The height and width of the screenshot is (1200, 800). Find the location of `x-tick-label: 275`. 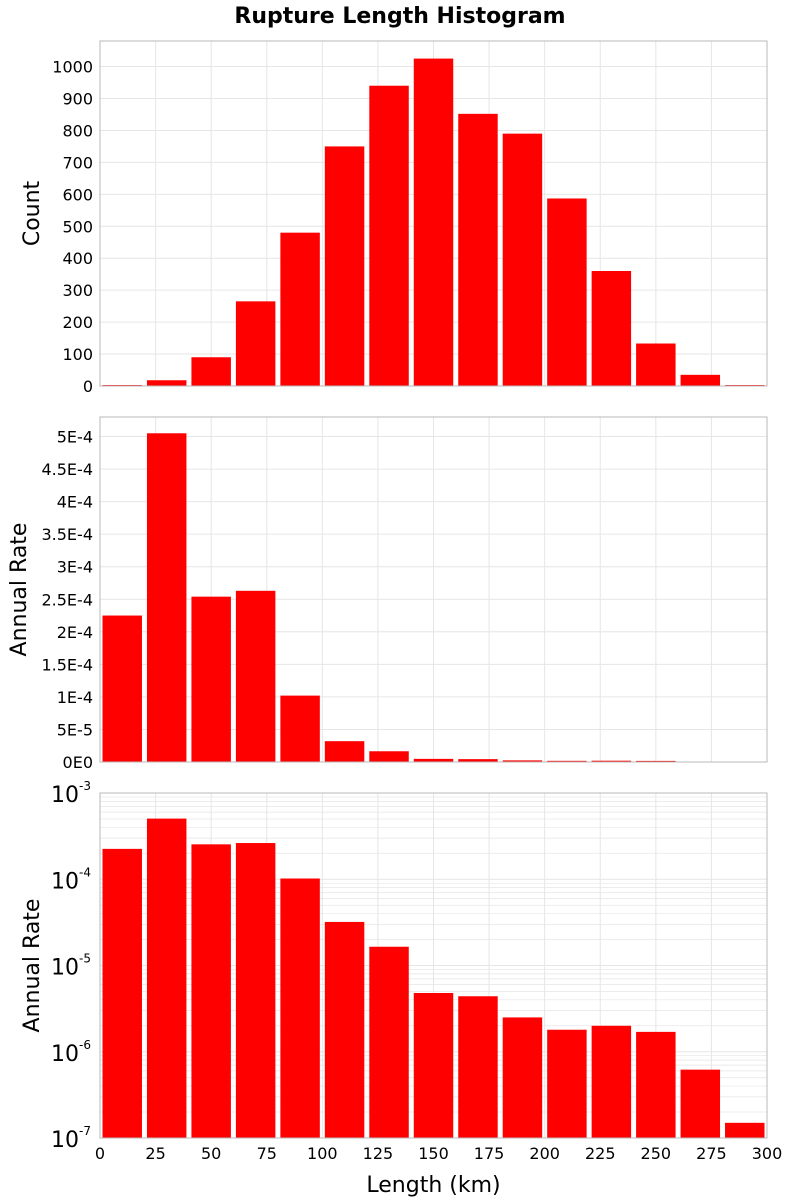

x-tick-label: 275 is located at coordinates (711, 1153).